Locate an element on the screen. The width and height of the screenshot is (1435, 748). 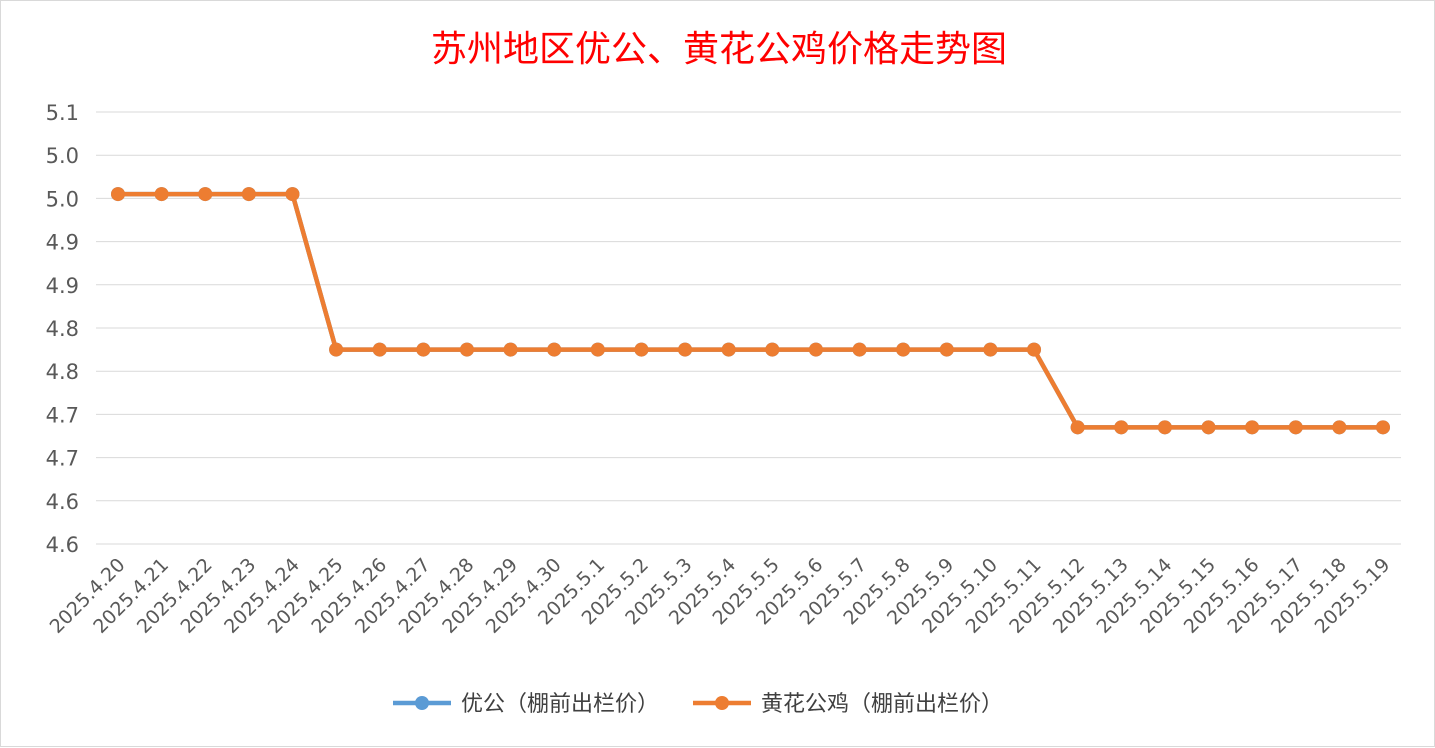
legend-item-2: 黄花公鸡（棚前出栏价） is located at coordinates (848, 704).